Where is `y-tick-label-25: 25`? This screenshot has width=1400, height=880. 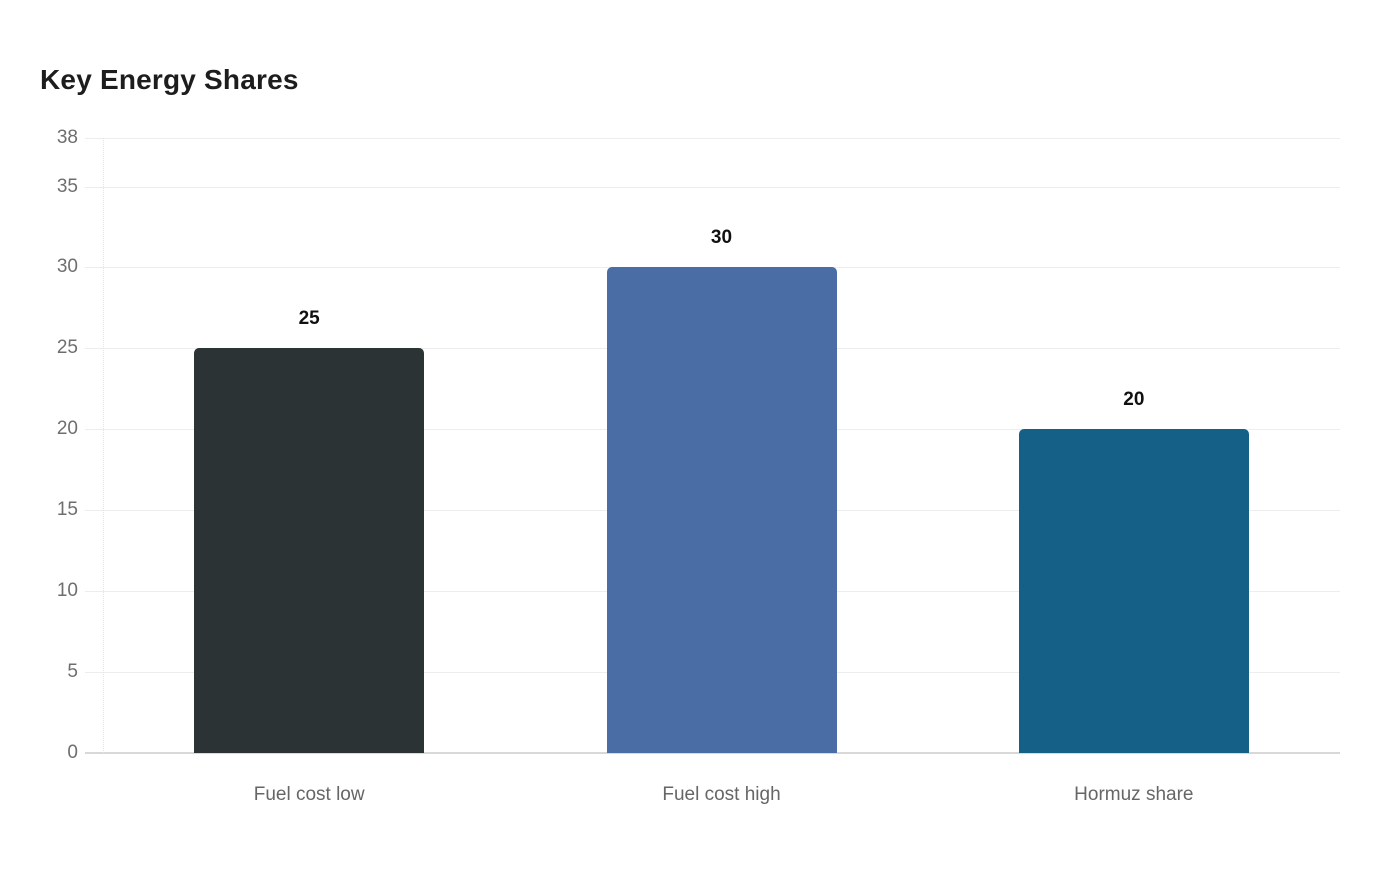
y-tick-label-25: 25 is located at coordinates (67, 348).